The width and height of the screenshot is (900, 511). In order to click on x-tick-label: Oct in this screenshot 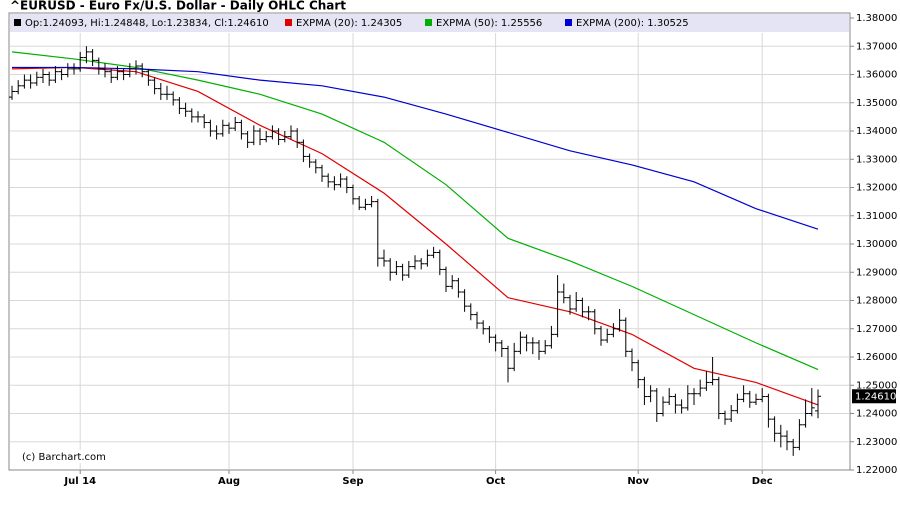, I will do `click(495, 481)`.